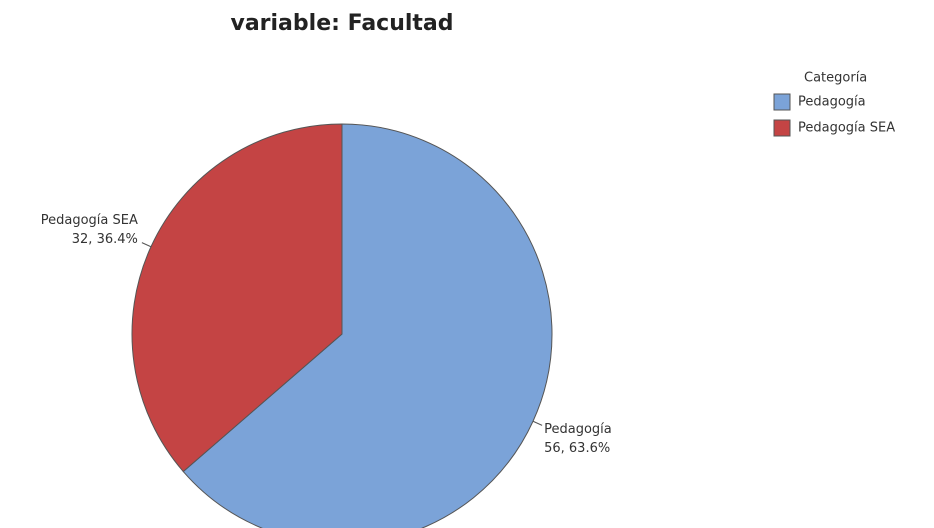  What do you see at coordinates (846, 128) in the screenshot?
I see `legend-label: Pedagogía SEA` at bounding box center [846, 128].